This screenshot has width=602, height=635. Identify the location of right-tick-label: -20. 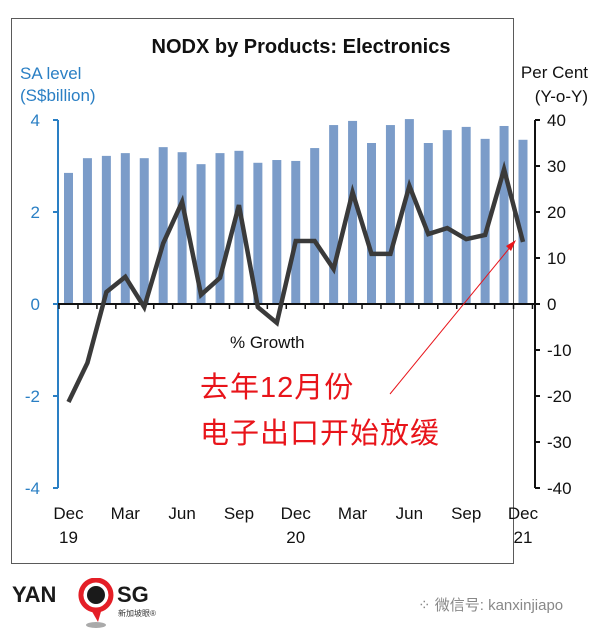
(559, 396).